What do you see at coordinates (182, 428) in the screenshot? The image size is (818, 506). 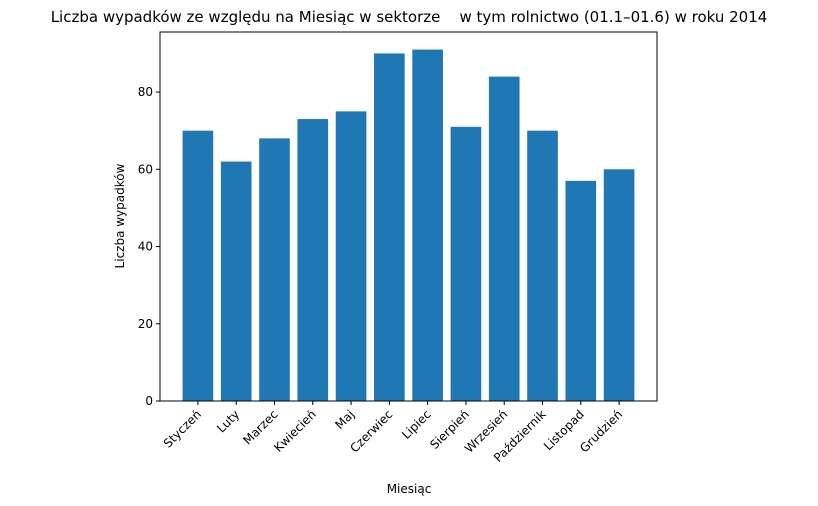 I see `x-tick-label: Styczeń` at bounding box center [182, 428].